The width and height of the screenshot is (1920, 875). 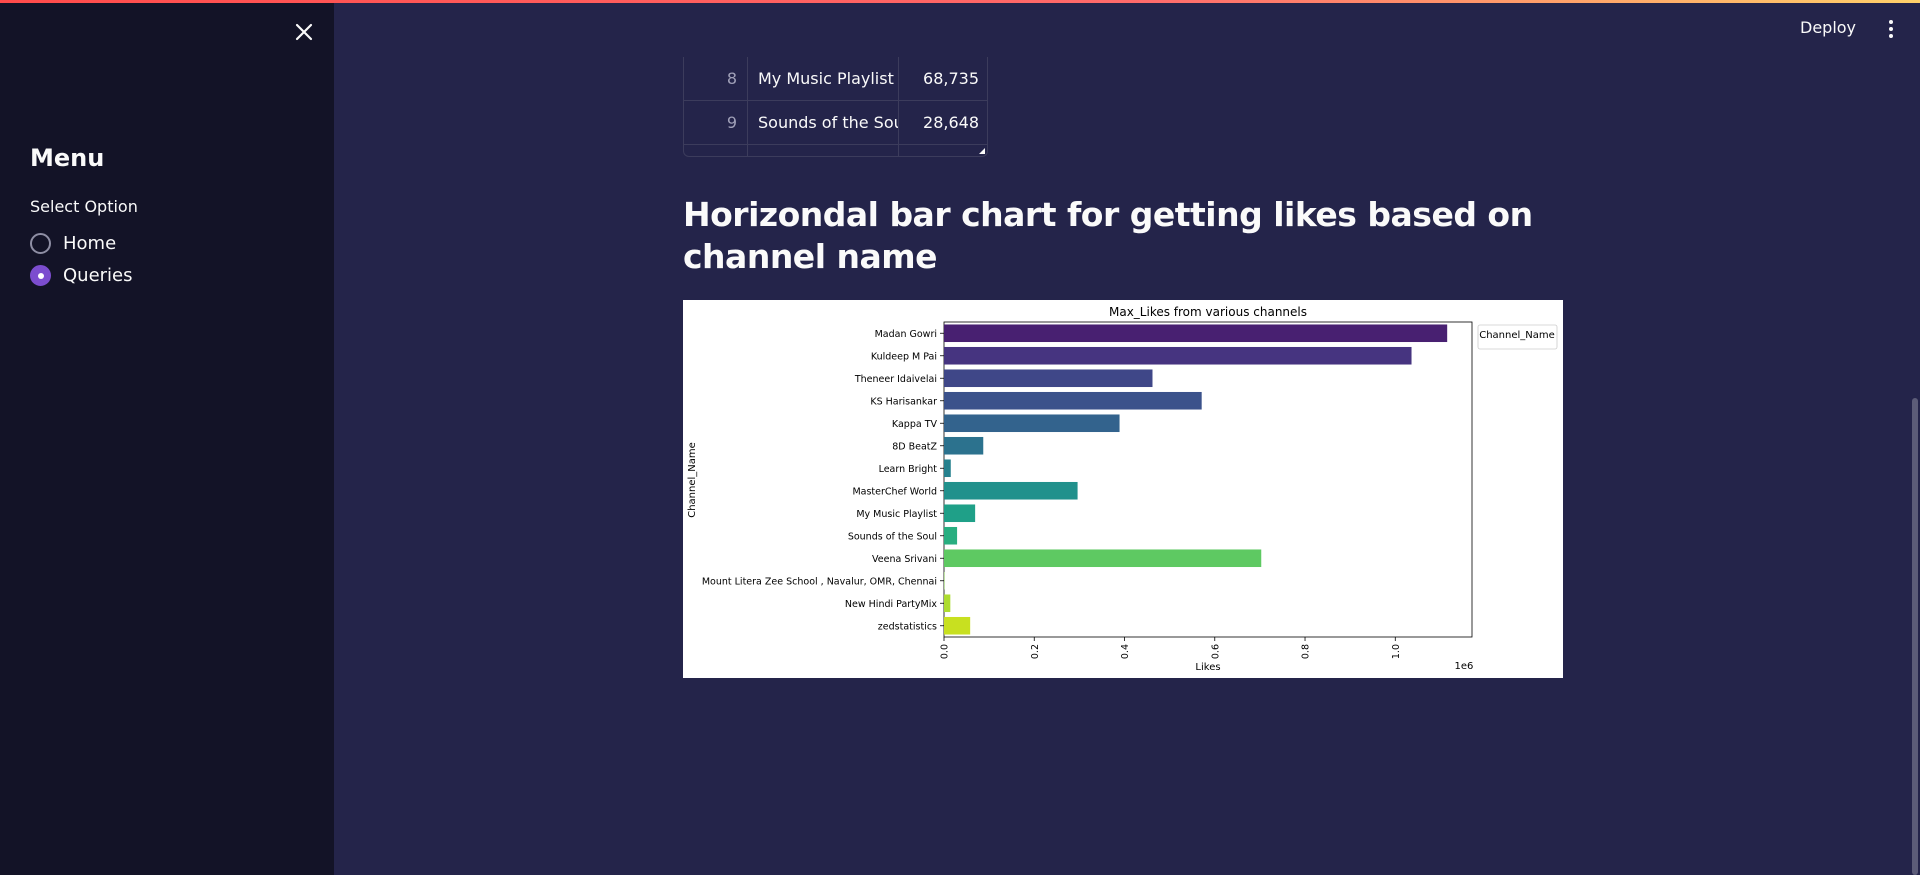 What do you see at coordinates (903, 401) in the screenshot?
I see `y-tick-label: KS Harisankar` at bounding box center [903, 401].